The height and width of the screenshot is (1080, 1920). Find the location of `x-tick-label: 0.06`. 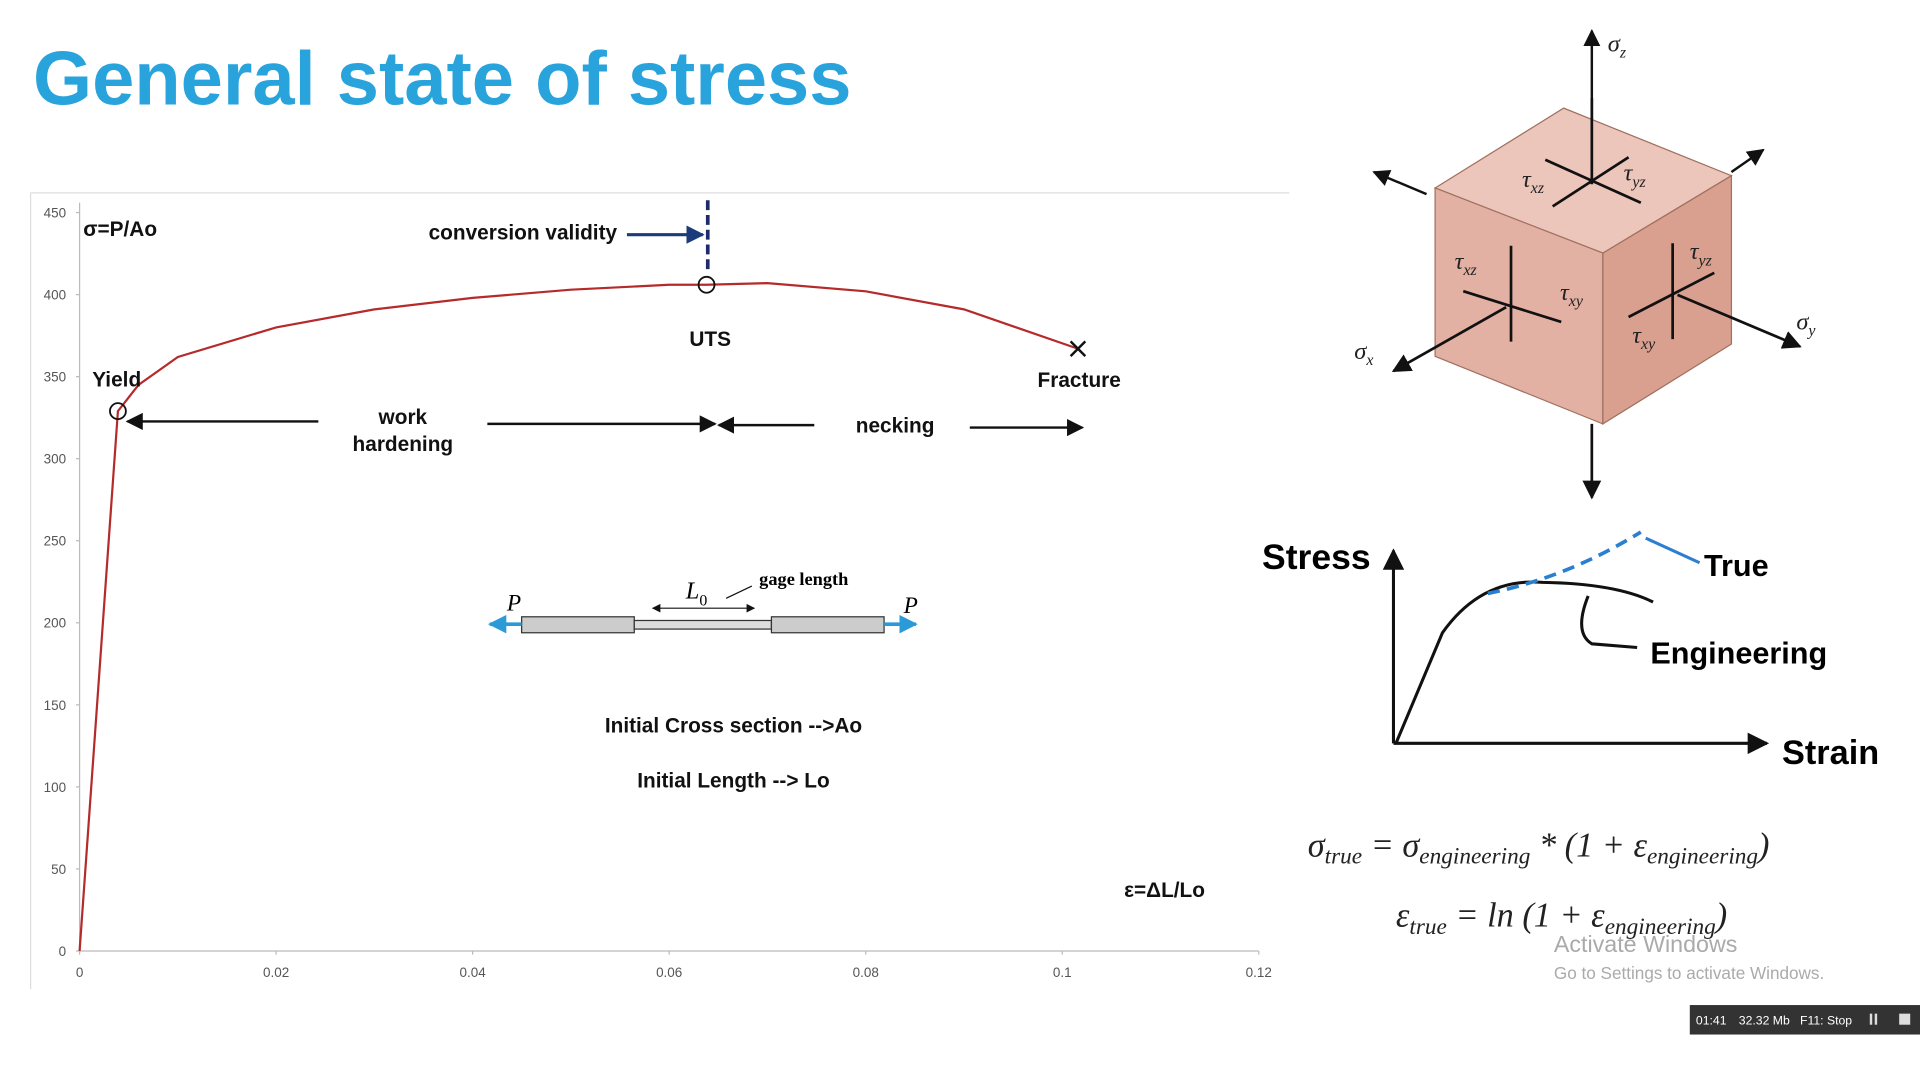

x-tick-label: 0.06 is located at coordinates (669, 972).